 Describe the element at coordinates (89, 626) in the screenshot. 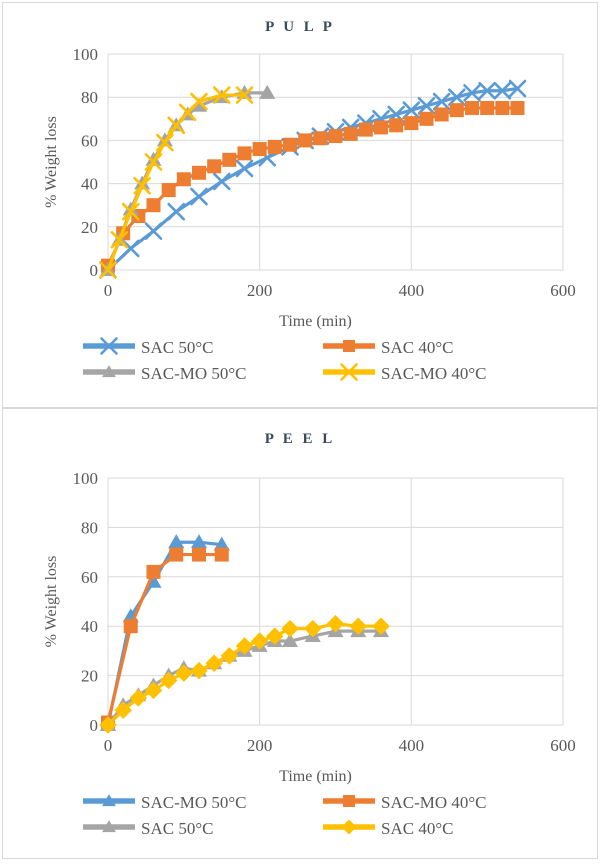

I see `y-tick-label: 40` at that location.